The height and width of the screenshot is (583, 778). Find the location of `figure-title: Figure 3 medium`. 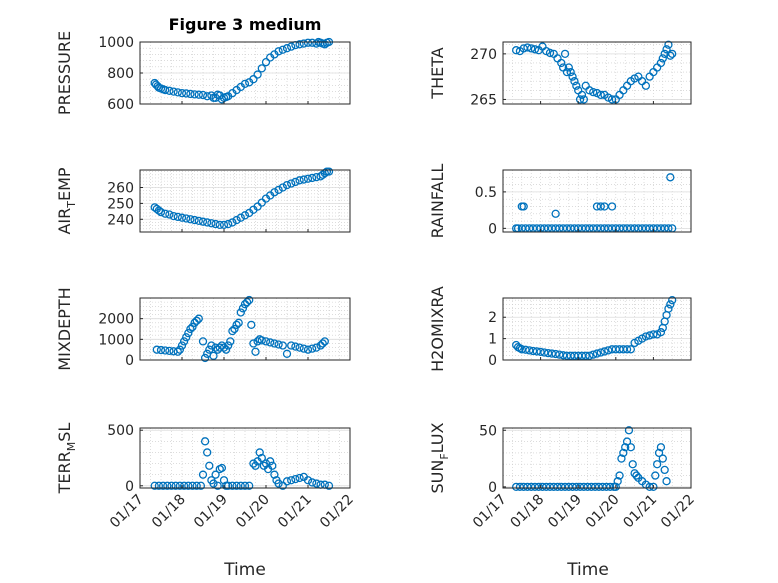

figure-title: Figure 3 medium is located at coordinates (245, 24).